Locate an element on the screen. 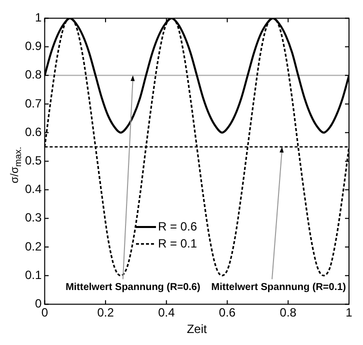 The height and width of the screenshot is (345, 363). legend-label: R = 0.1 is located at coordinates (178, 243).